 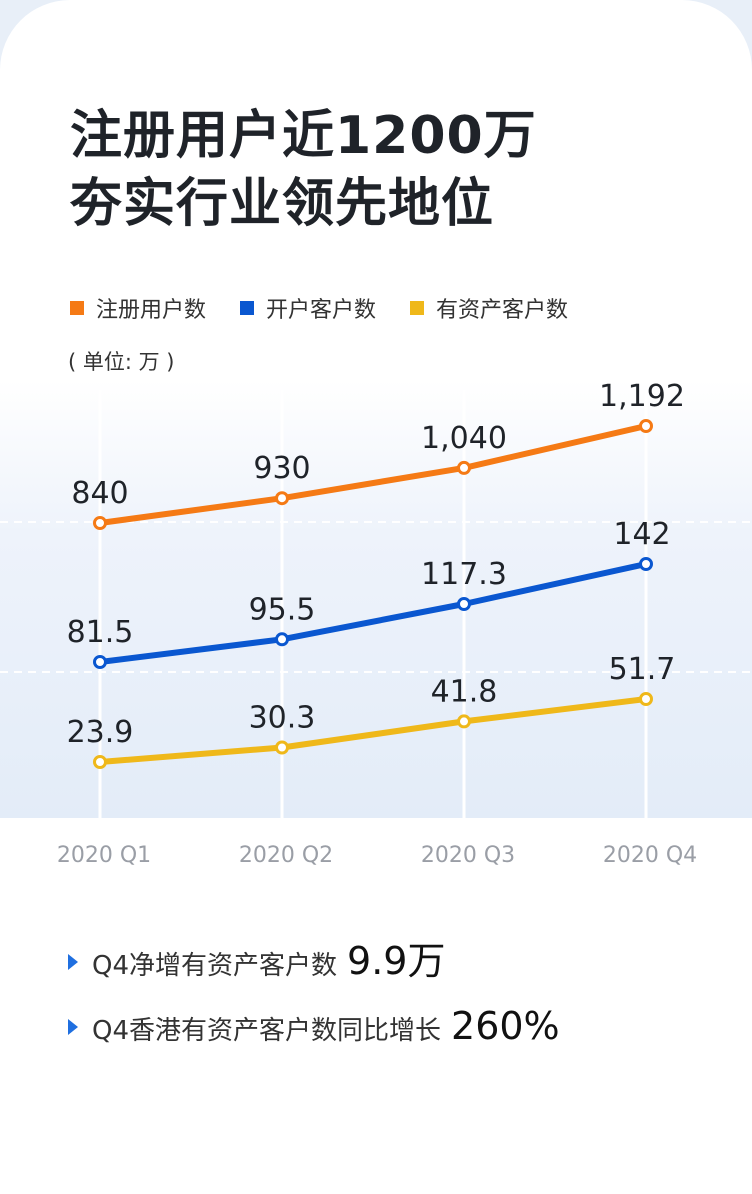 What do you see at coordinates (100, 732) in the screenshot?
I see `data-label: 23.9` at bounding box center [100, 732].